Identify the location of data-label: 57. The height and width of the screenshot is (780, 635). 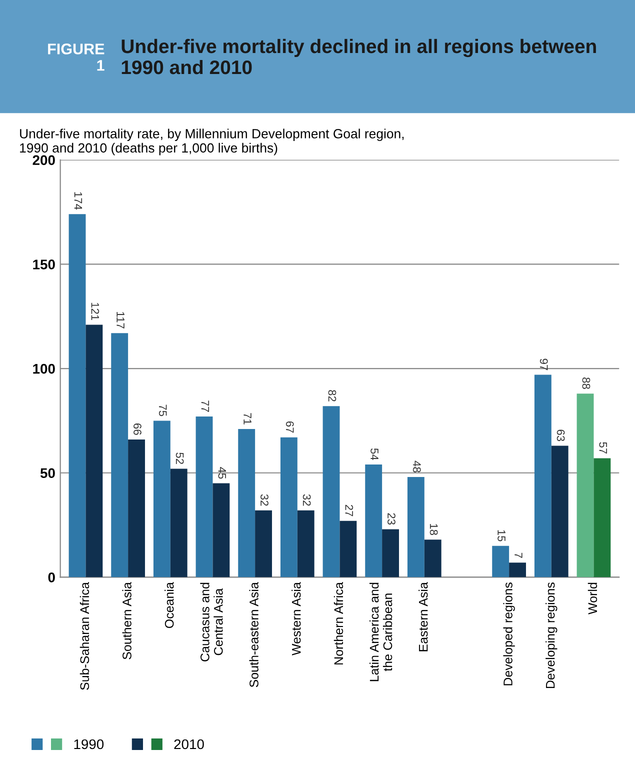
(603, 448).